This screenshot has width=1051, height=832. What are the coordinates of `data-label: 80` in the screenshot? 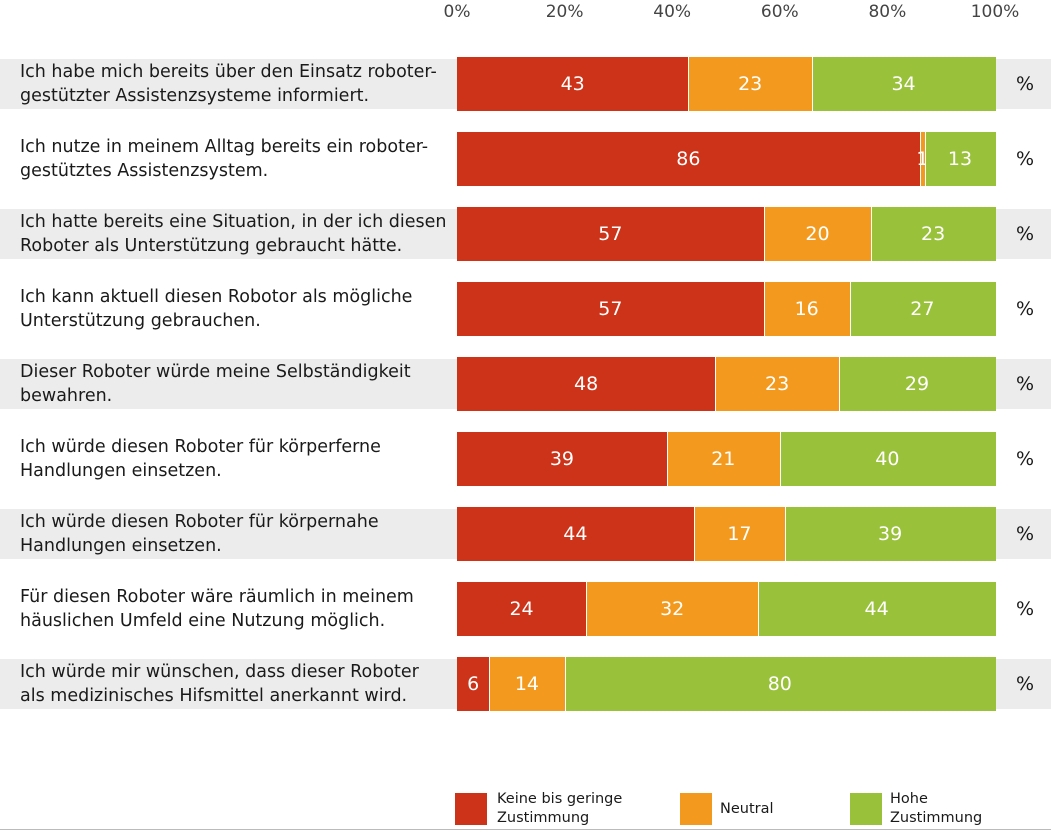 It's located at (779, 684).